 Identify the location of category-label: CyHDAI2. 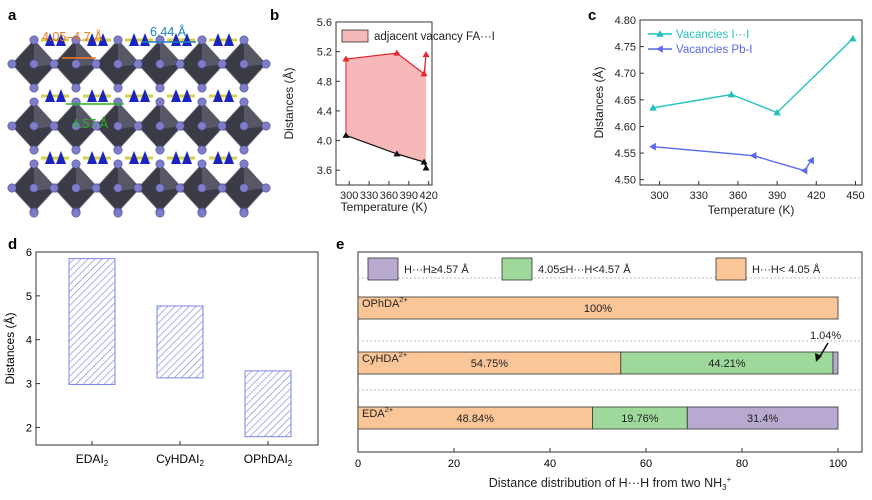
(180, 460).